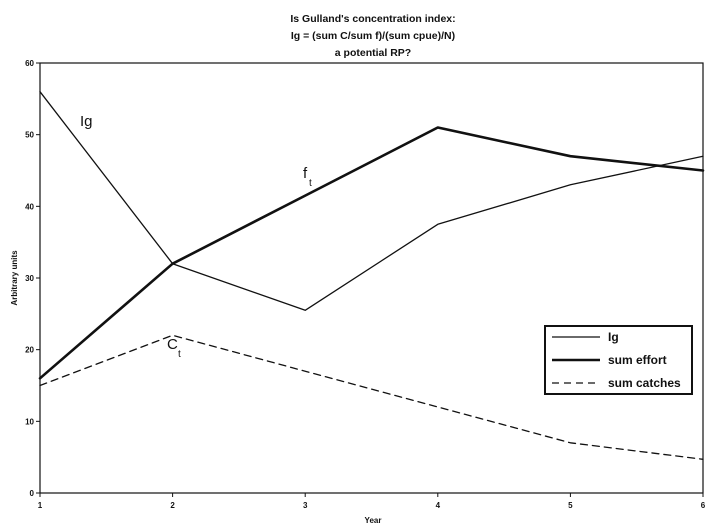 The image size is (710, 528). I want to click on y-axis-label: Arbitrary units, so click(14, 278).